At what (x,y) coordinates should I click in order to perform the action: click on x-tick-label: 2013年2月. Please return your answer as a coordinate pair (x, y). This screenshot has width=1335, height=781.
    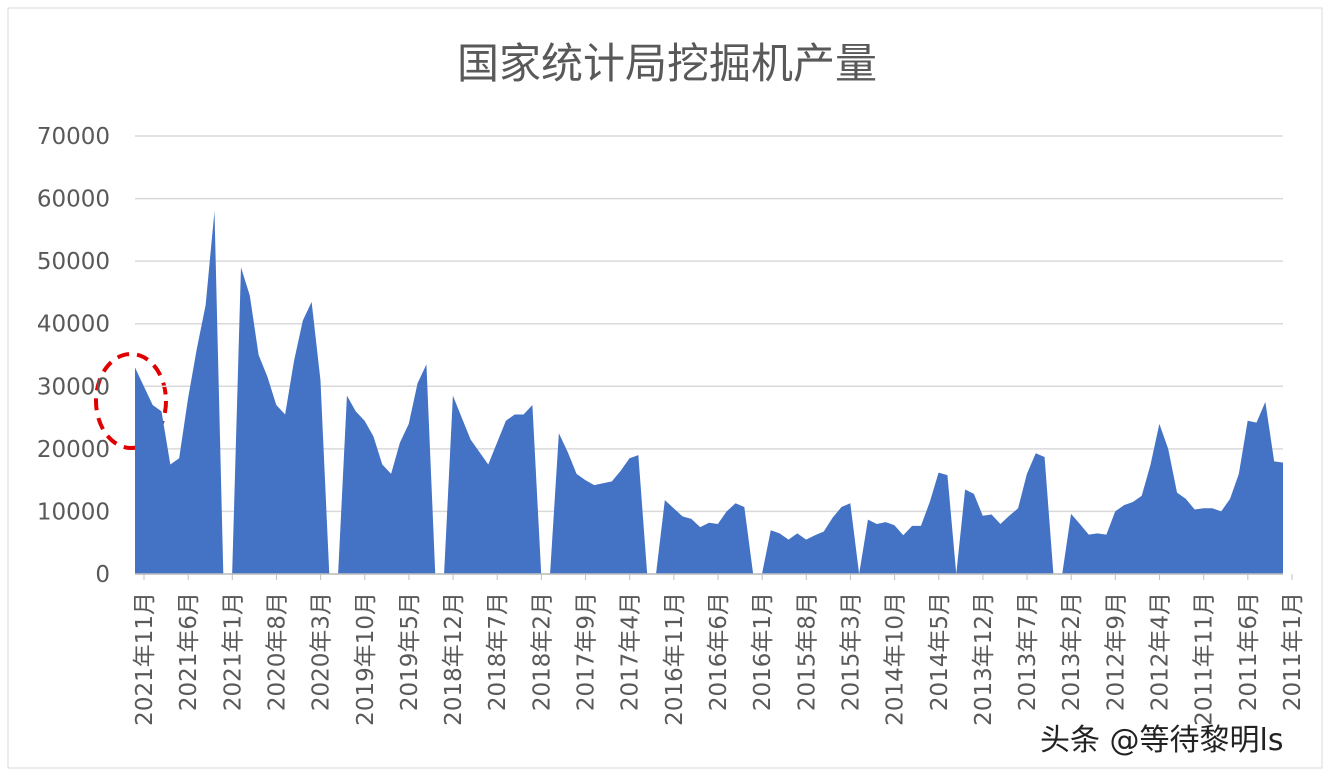
    Looking at the image, I should click on (1072, 651).